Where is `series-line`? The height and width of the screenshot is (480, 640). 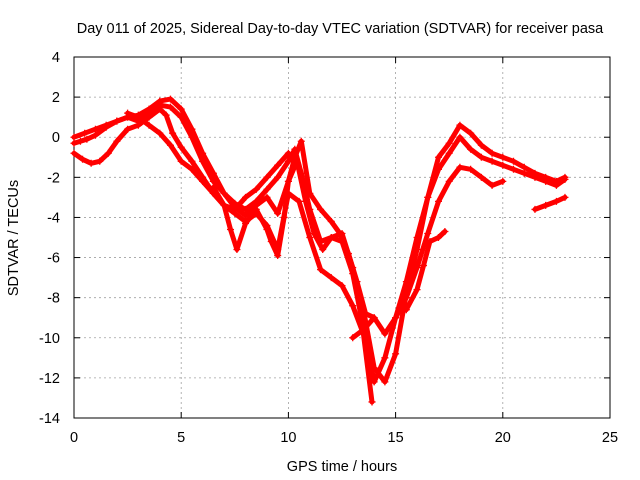 series-line is located at coordinates (425, 271).